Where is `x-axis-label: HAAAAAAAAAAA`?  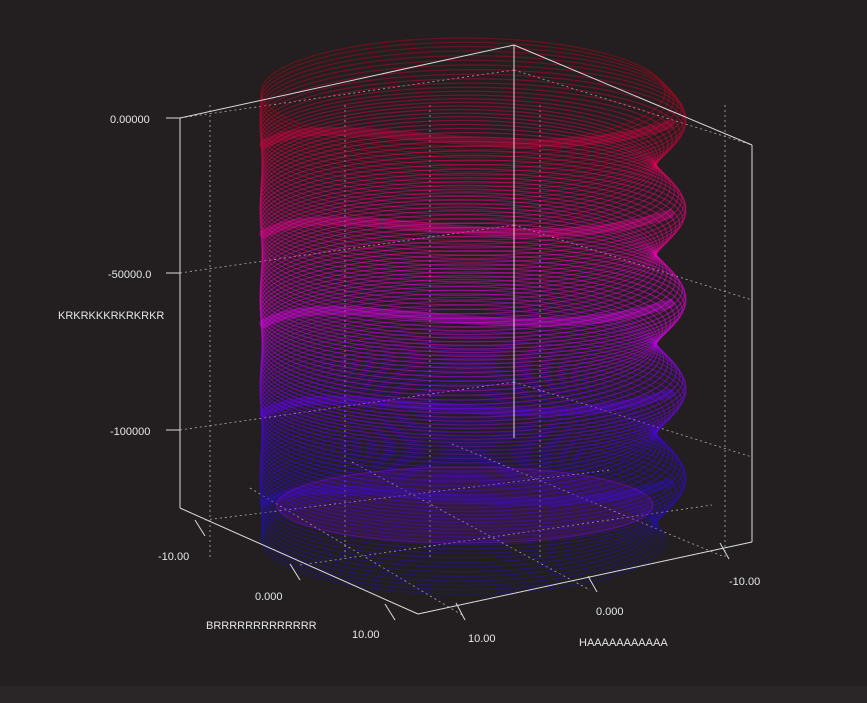
x-axis-label: HAAAAAAAAAAA is located at coordinates (623, 643).